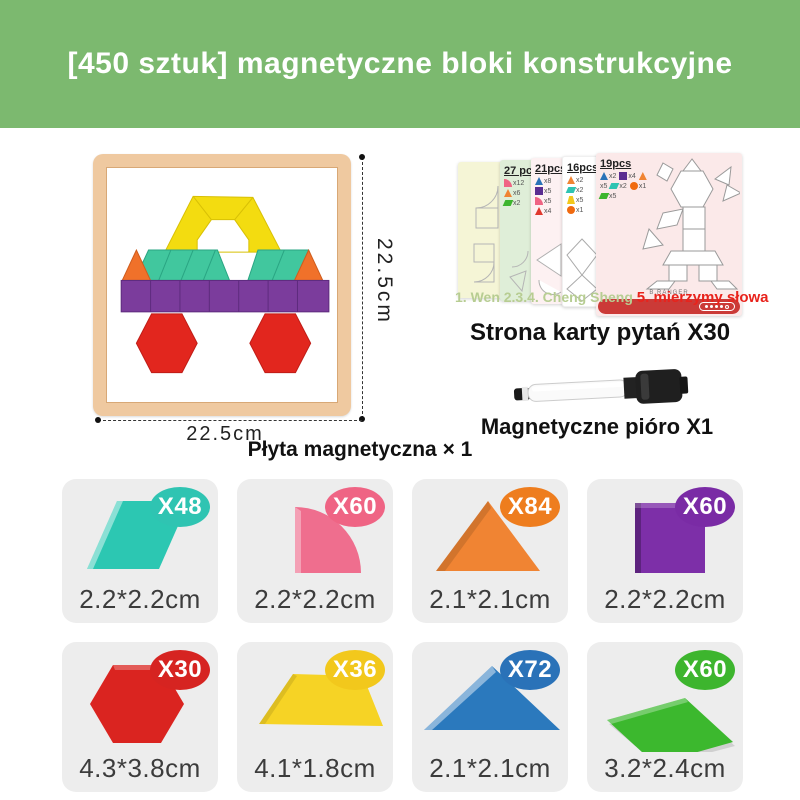  What do you see at coordinates (581, 231) in the screenshot?
I see `question-card-4: 16pcs x2 x2 x5 x1` at bounding box center [581, 231].